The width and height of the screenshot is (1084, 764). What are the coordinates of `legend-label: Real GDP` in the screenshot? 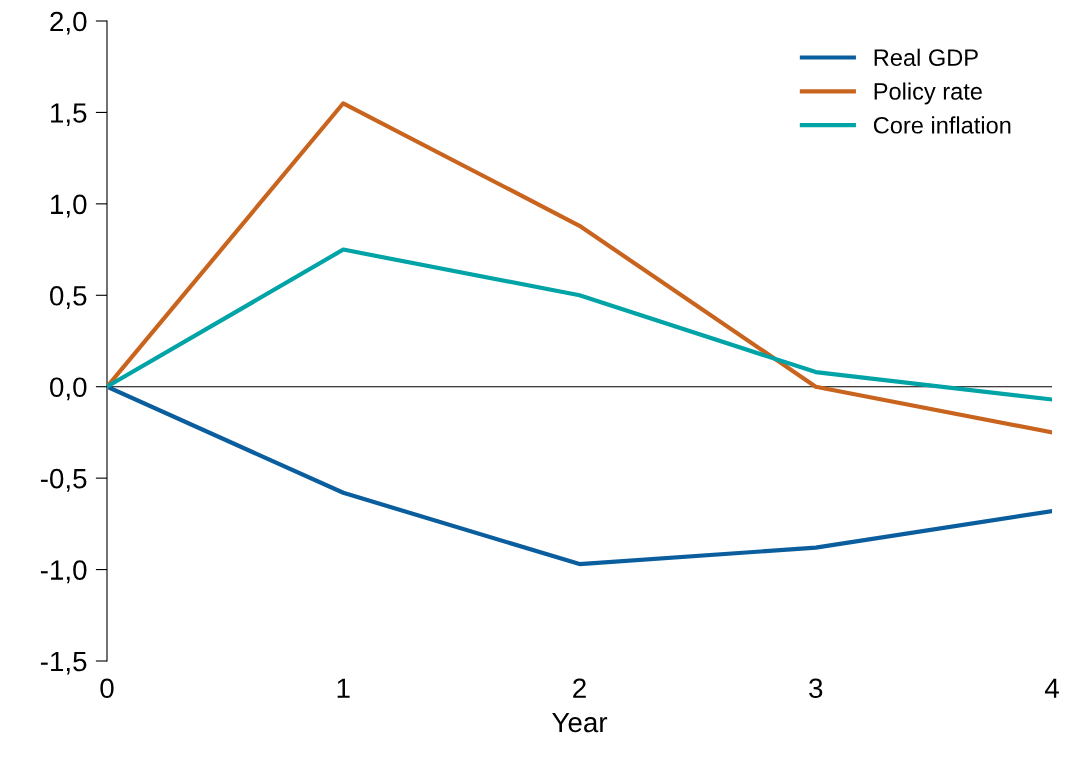 It's located at (926, 57).